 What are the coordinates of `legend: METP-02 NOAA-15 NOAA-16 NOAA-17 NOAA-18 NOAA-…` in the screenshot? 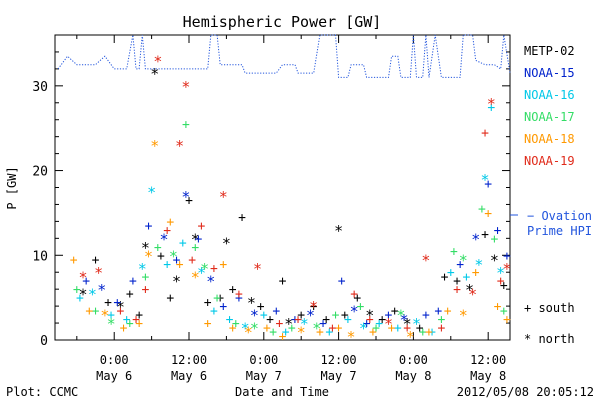 It's located at (549, 106).